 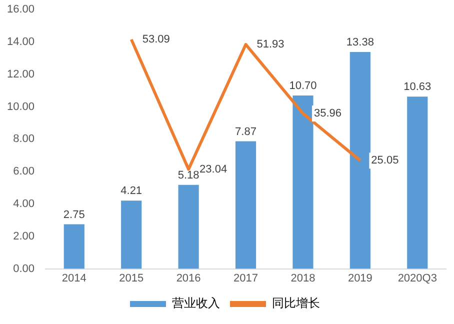 What do you see at coordinates (24, 172) in the screenshot?
I see `y-tick-label: 6.00` at bounding box center [24, 172].